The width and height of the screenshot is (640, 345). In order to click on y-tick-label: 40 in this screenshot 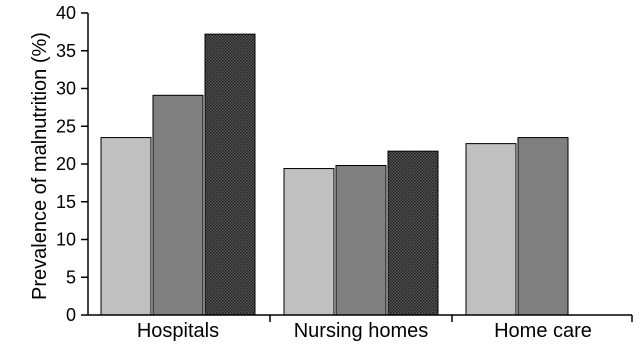, I will do `click(66, 13)`.